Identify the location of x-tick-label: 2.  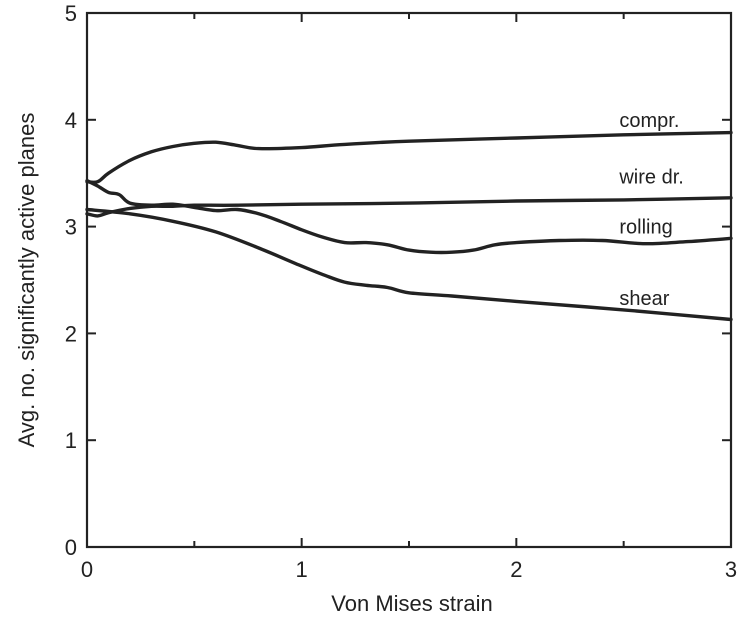
(516, 569).